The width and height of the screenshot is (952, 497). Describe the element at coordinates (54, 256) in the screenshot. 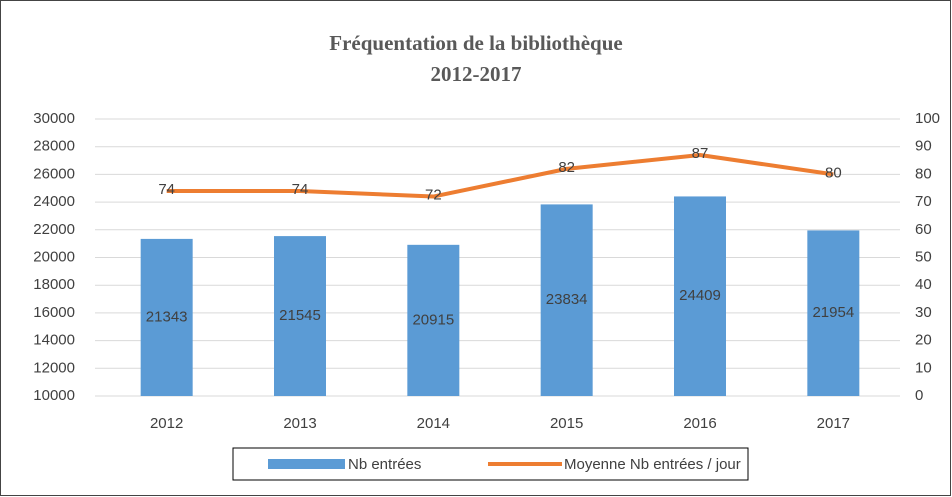

I see `y-tick-label: 20000` at that location.